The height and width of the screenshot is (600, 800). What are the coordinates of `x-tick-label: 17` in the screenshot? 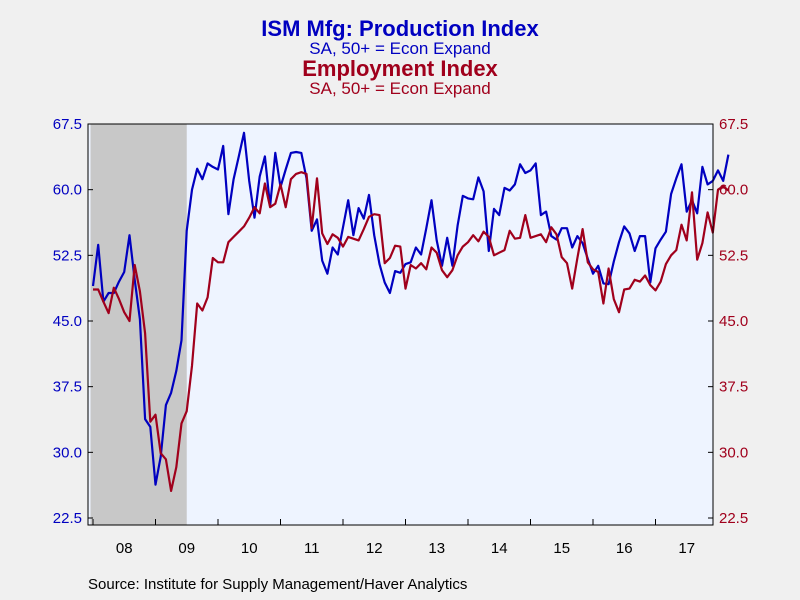 It's located at (686, 548).